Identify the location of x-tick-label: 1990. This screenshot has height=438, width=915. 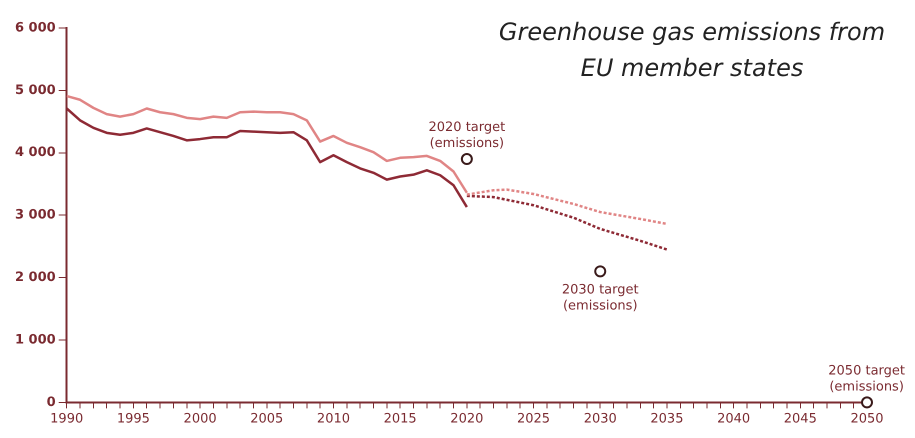
(67, 419).